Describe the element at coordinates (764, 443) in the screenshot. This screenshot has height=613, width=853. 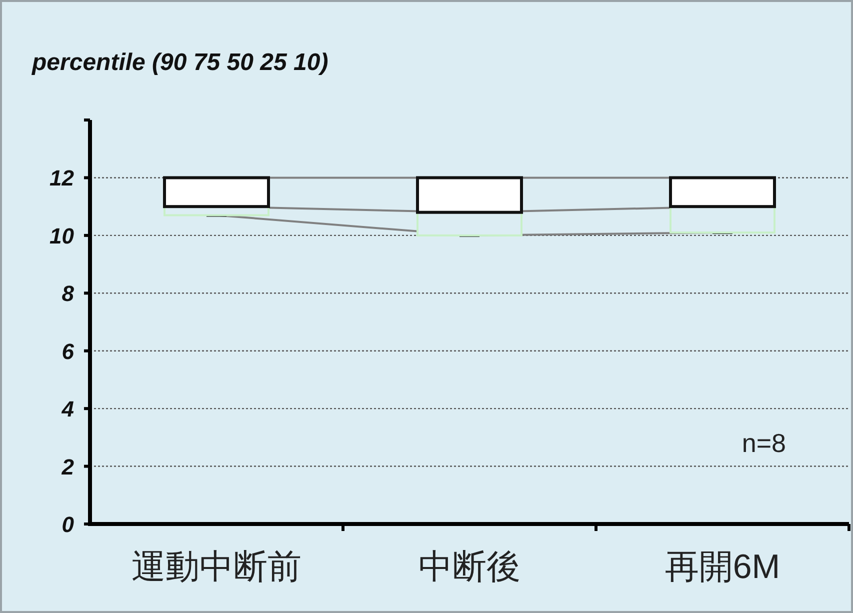
I see `annotation: n=8` at that location.